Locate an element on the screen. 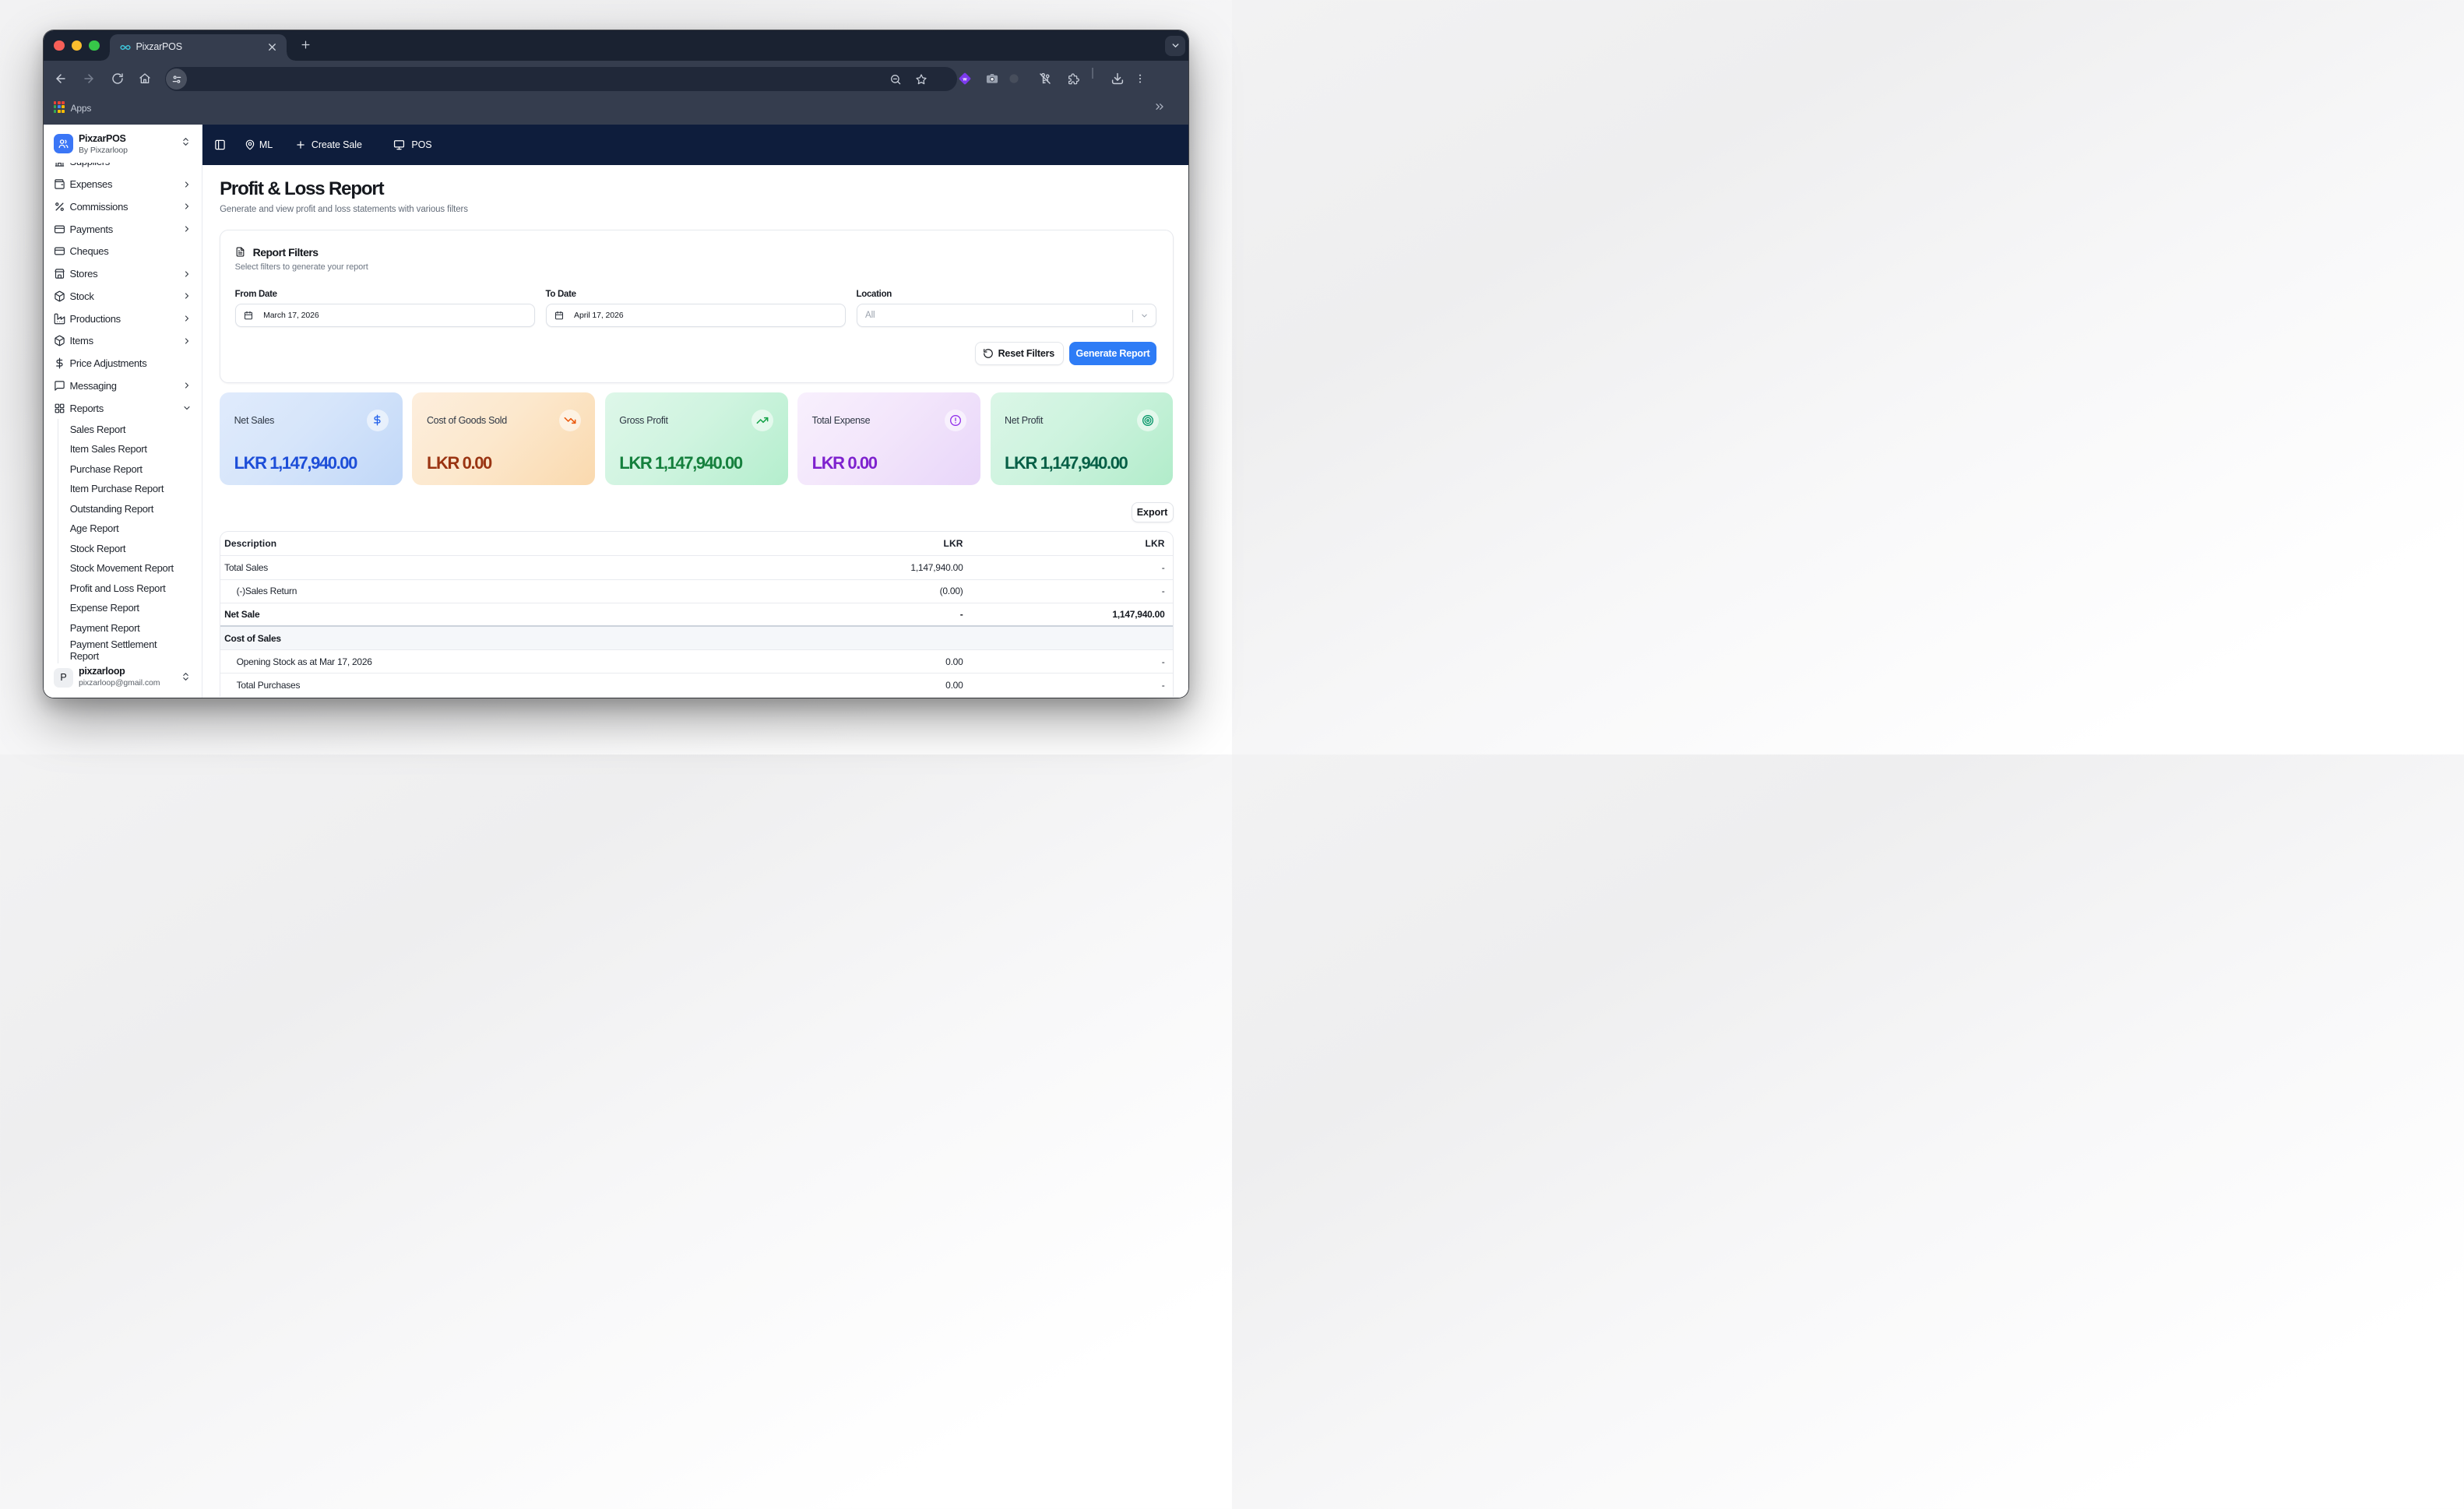 The image size is (2464, 1509). svg-text: w is located at coordinates (964, 79).